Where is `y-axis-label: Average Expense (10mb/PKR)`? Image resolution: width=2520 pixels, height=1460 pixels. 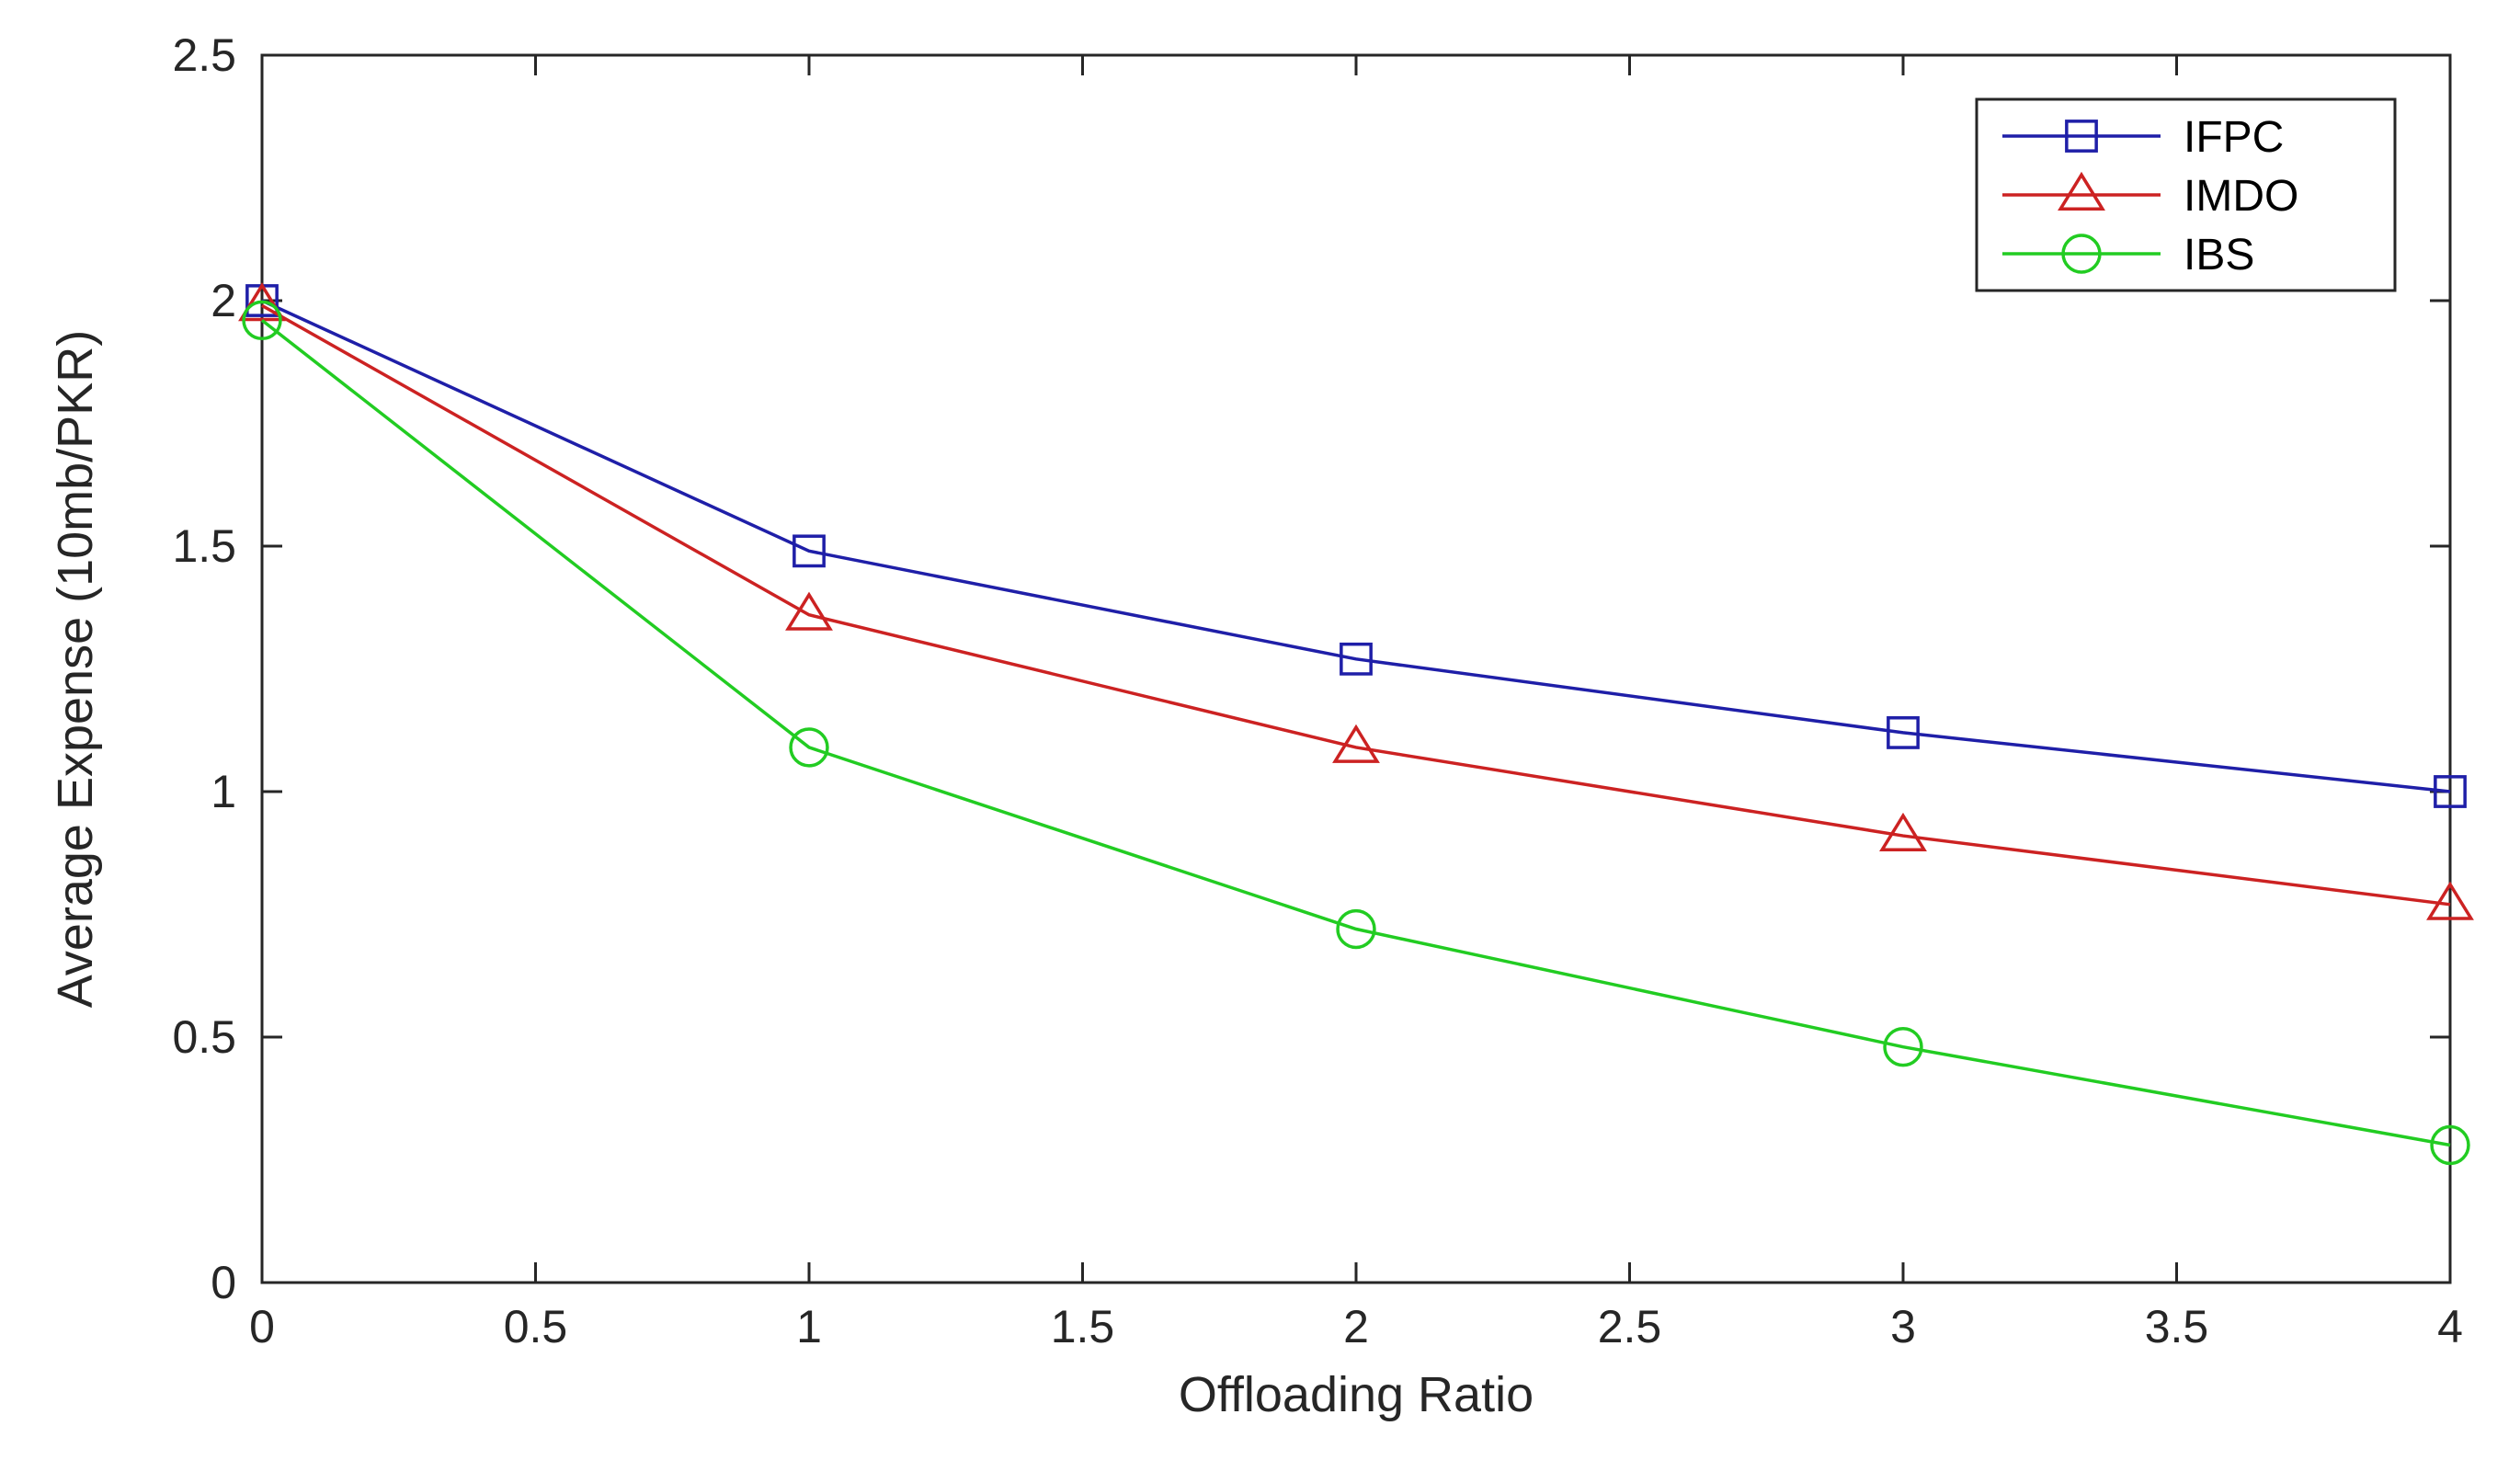 y-axis-label: Average Expense (10mb/PKR) is located at coordinates (75, 669).